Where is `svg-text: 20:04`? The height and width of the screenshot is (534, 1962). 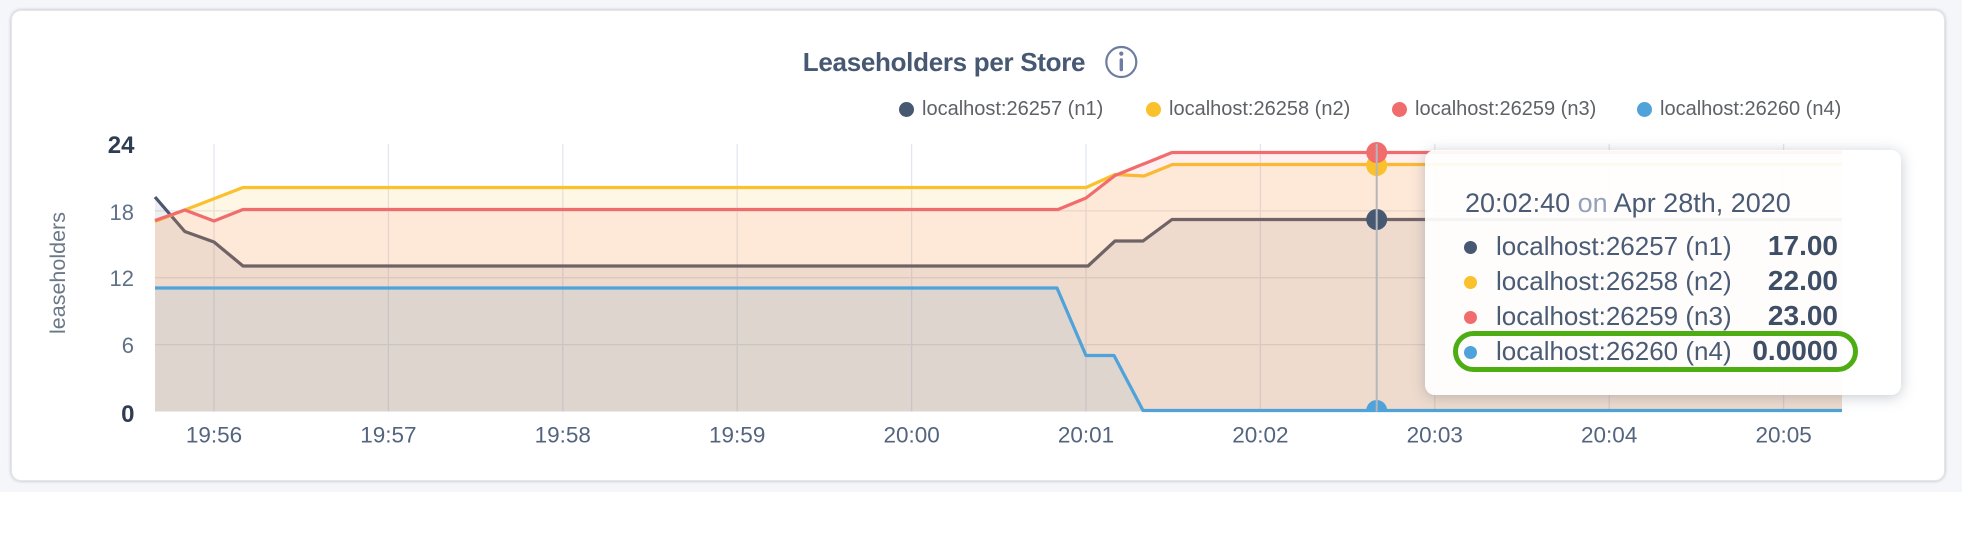
svg-text: 20:04 is located at coordinates (1609, 435).